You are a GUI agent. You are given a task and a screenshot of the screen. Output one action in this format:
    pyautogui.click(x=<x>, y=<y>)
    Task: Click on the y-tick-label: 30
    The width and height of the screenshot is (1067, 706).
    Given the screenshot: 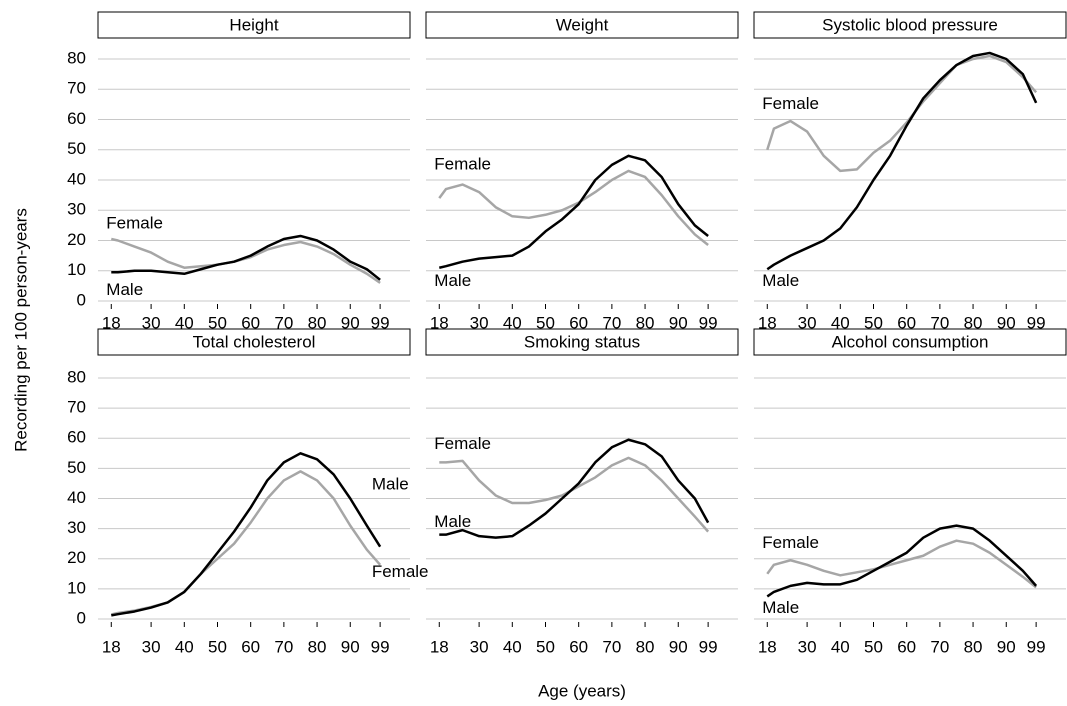 What is the action you would take?
    pyautogui.click(x=76, y=209)
    